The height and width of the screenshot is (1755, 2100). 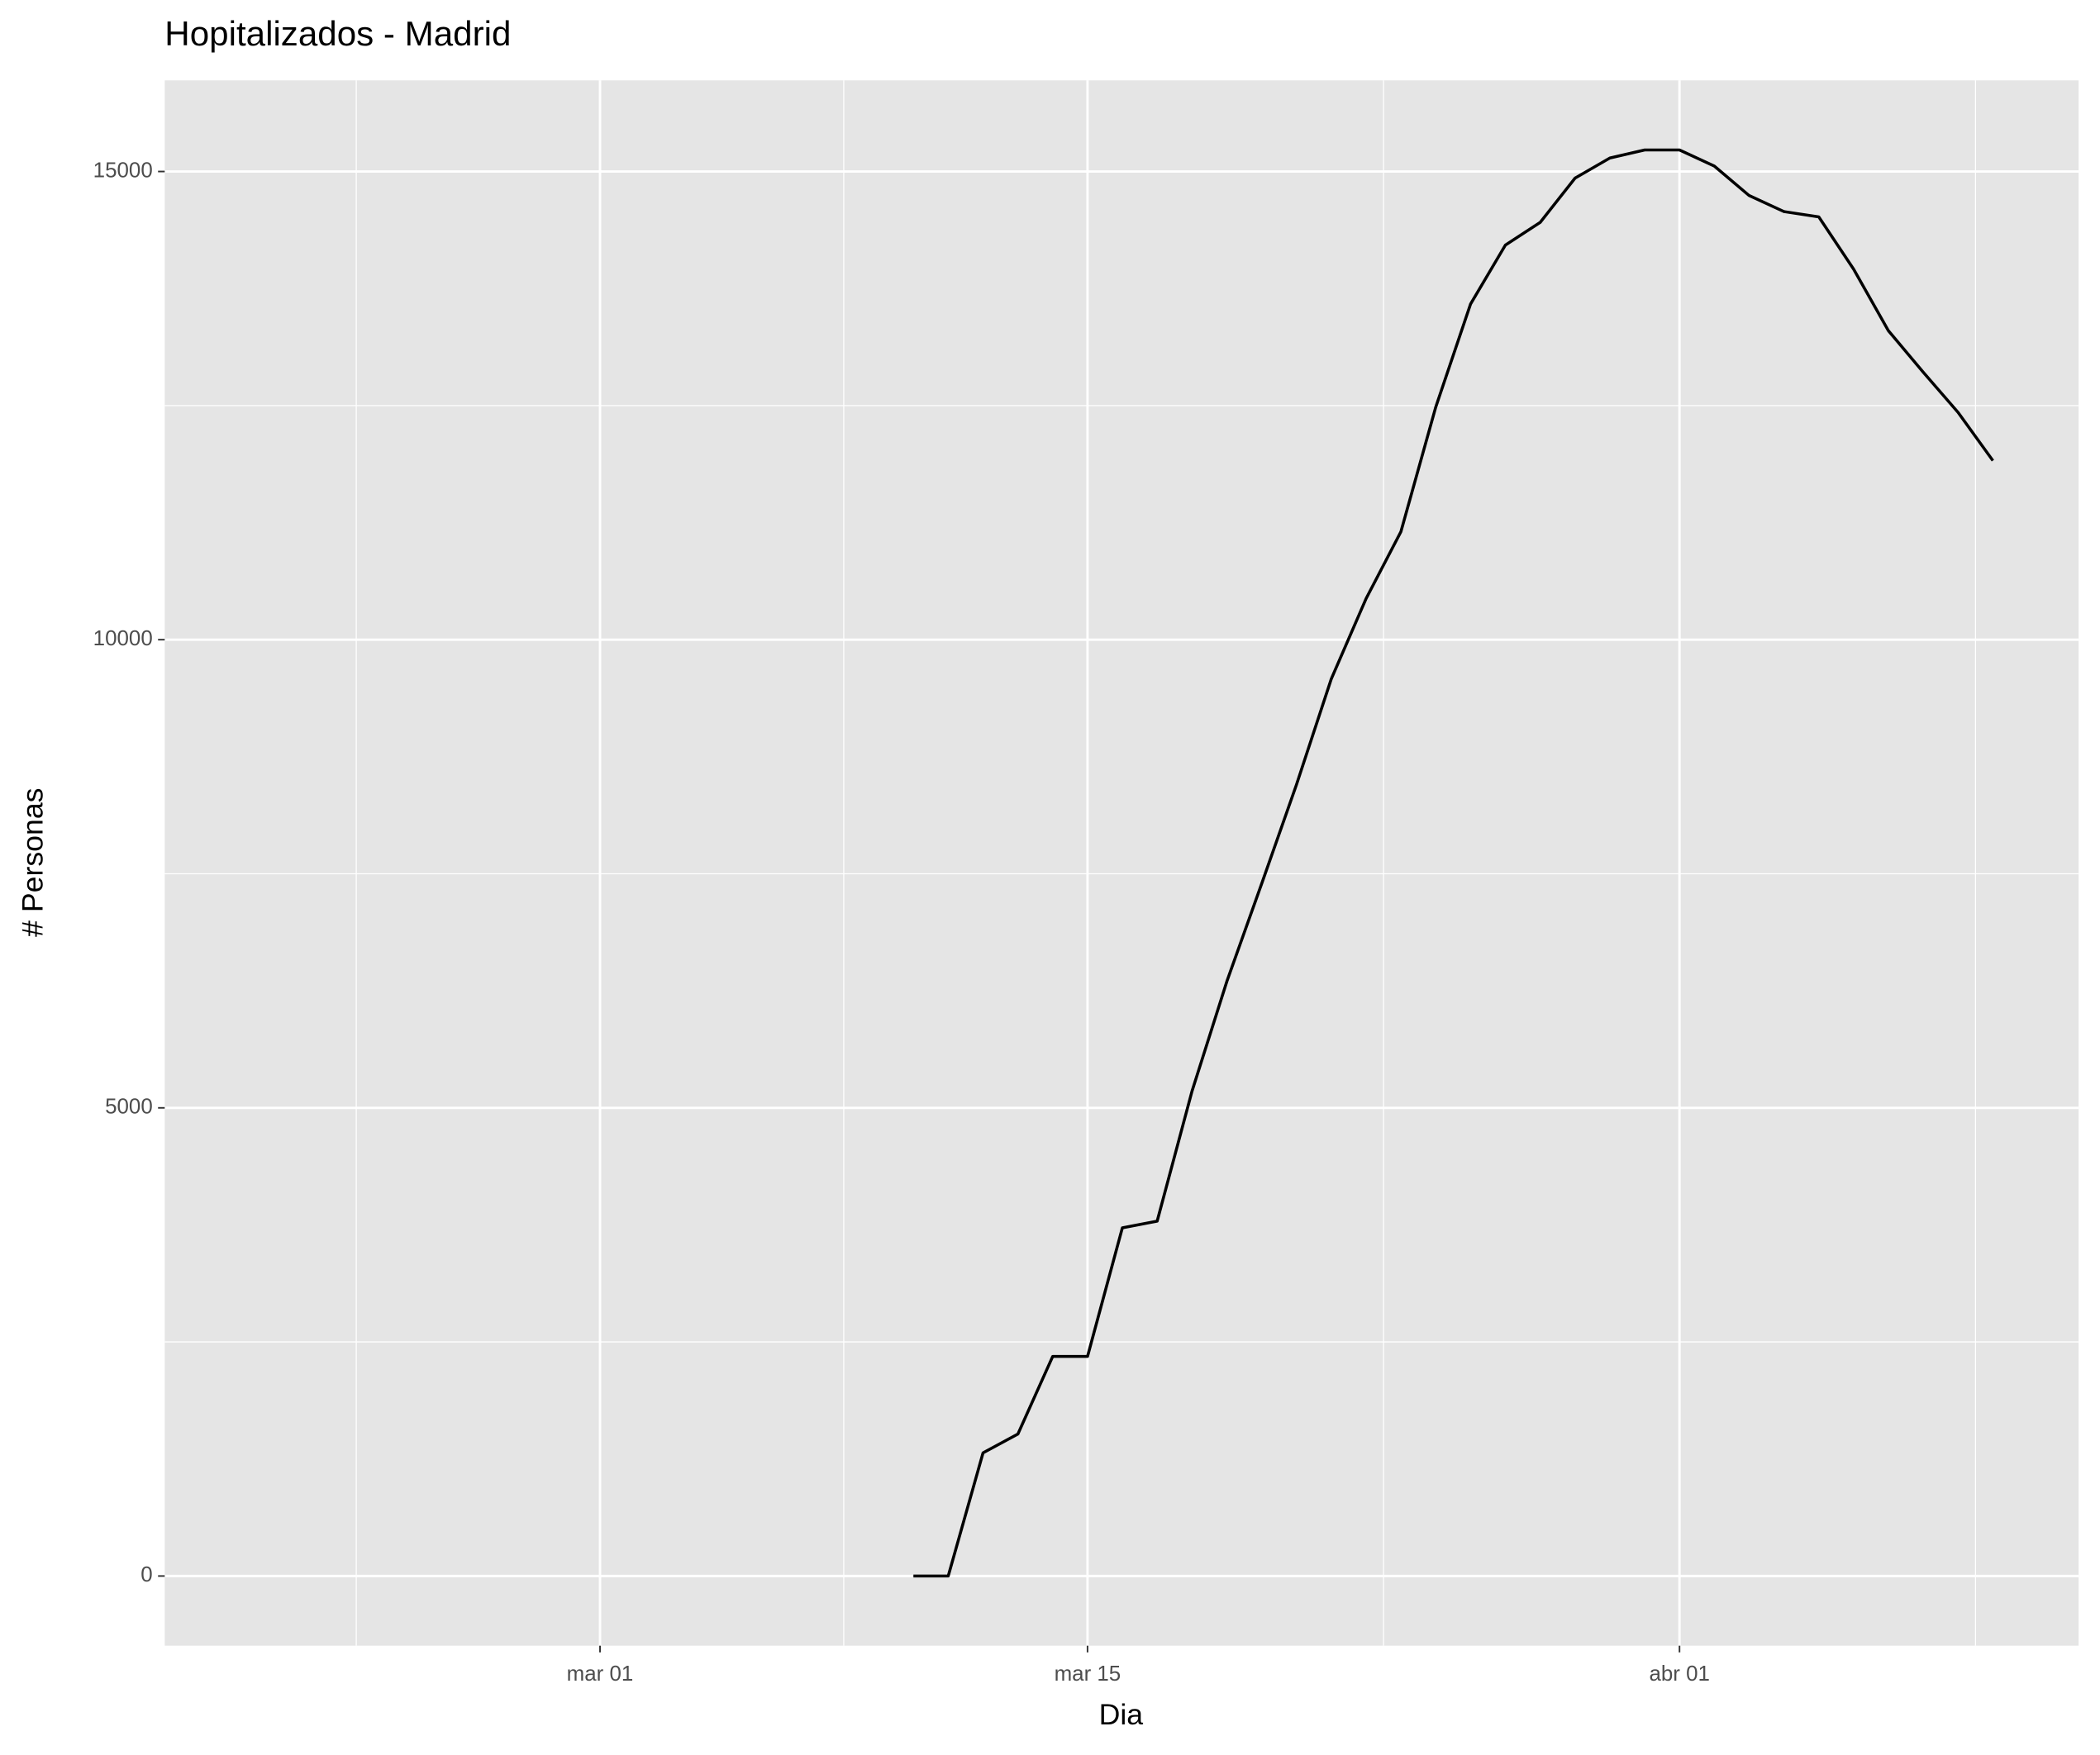 I want to click on x-tick-label: mar 01, so click(x=600, y=1674).